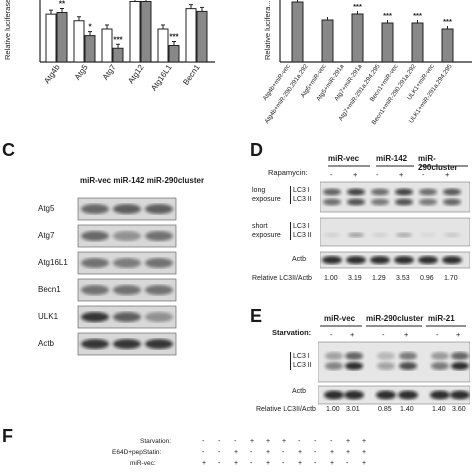  Describe the element at coordinates (219, 441) in the screenshot. I see `panel-f-sign-0-1: -` at that location.